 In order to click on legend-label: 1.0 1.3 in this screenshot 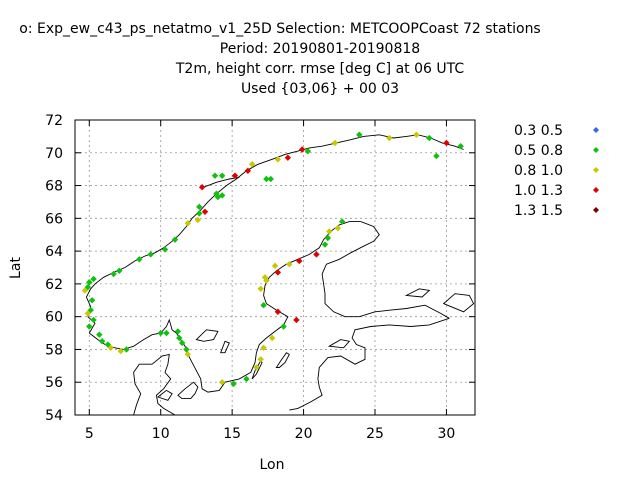, I will do `click(538, 191)`.